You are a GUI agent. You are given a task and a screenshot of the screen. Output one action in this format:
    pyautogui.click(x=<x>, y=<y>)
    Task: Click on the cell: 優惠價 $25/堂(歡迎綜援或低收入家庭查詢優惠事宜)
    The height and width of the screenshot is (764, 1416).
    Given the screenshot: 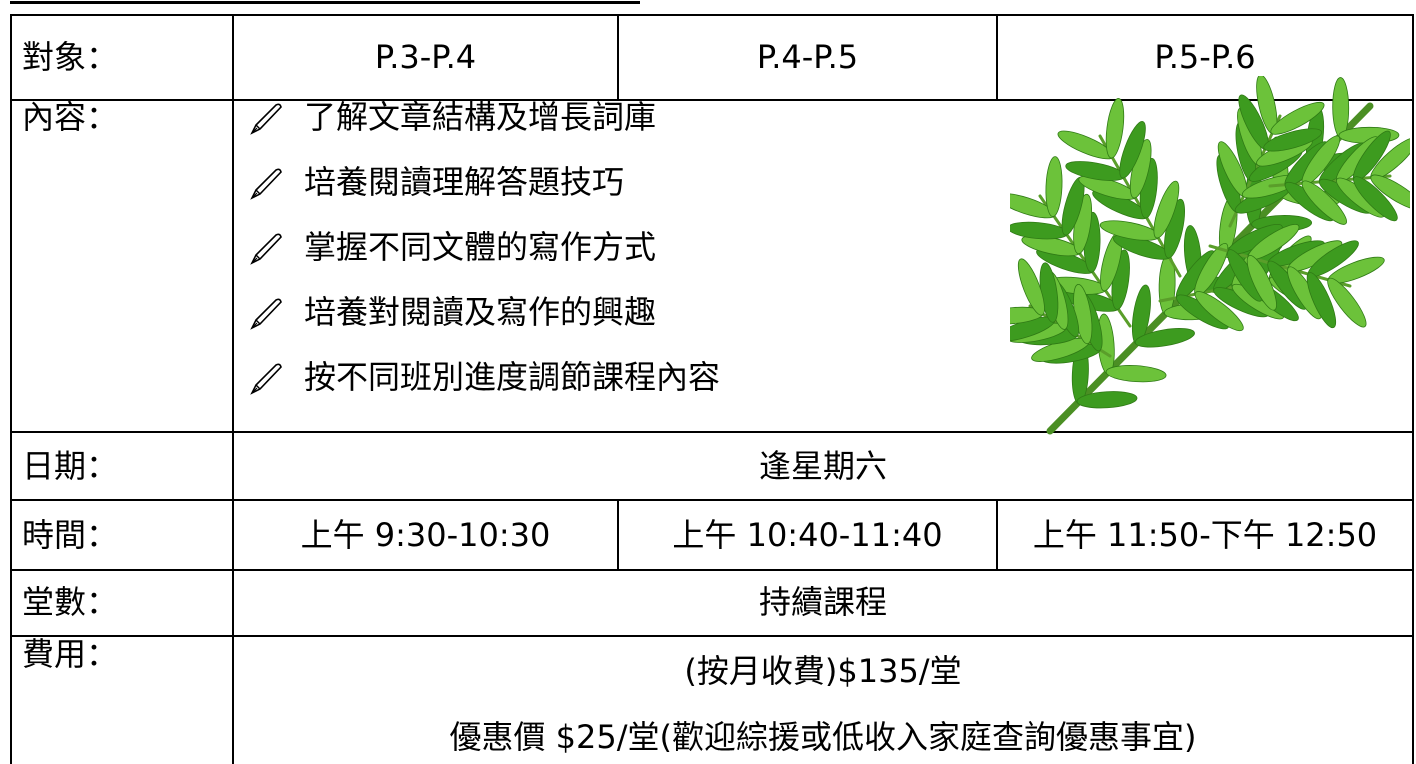 What is the action you would take?
    pyautogui.click(x=823, y=737)
    